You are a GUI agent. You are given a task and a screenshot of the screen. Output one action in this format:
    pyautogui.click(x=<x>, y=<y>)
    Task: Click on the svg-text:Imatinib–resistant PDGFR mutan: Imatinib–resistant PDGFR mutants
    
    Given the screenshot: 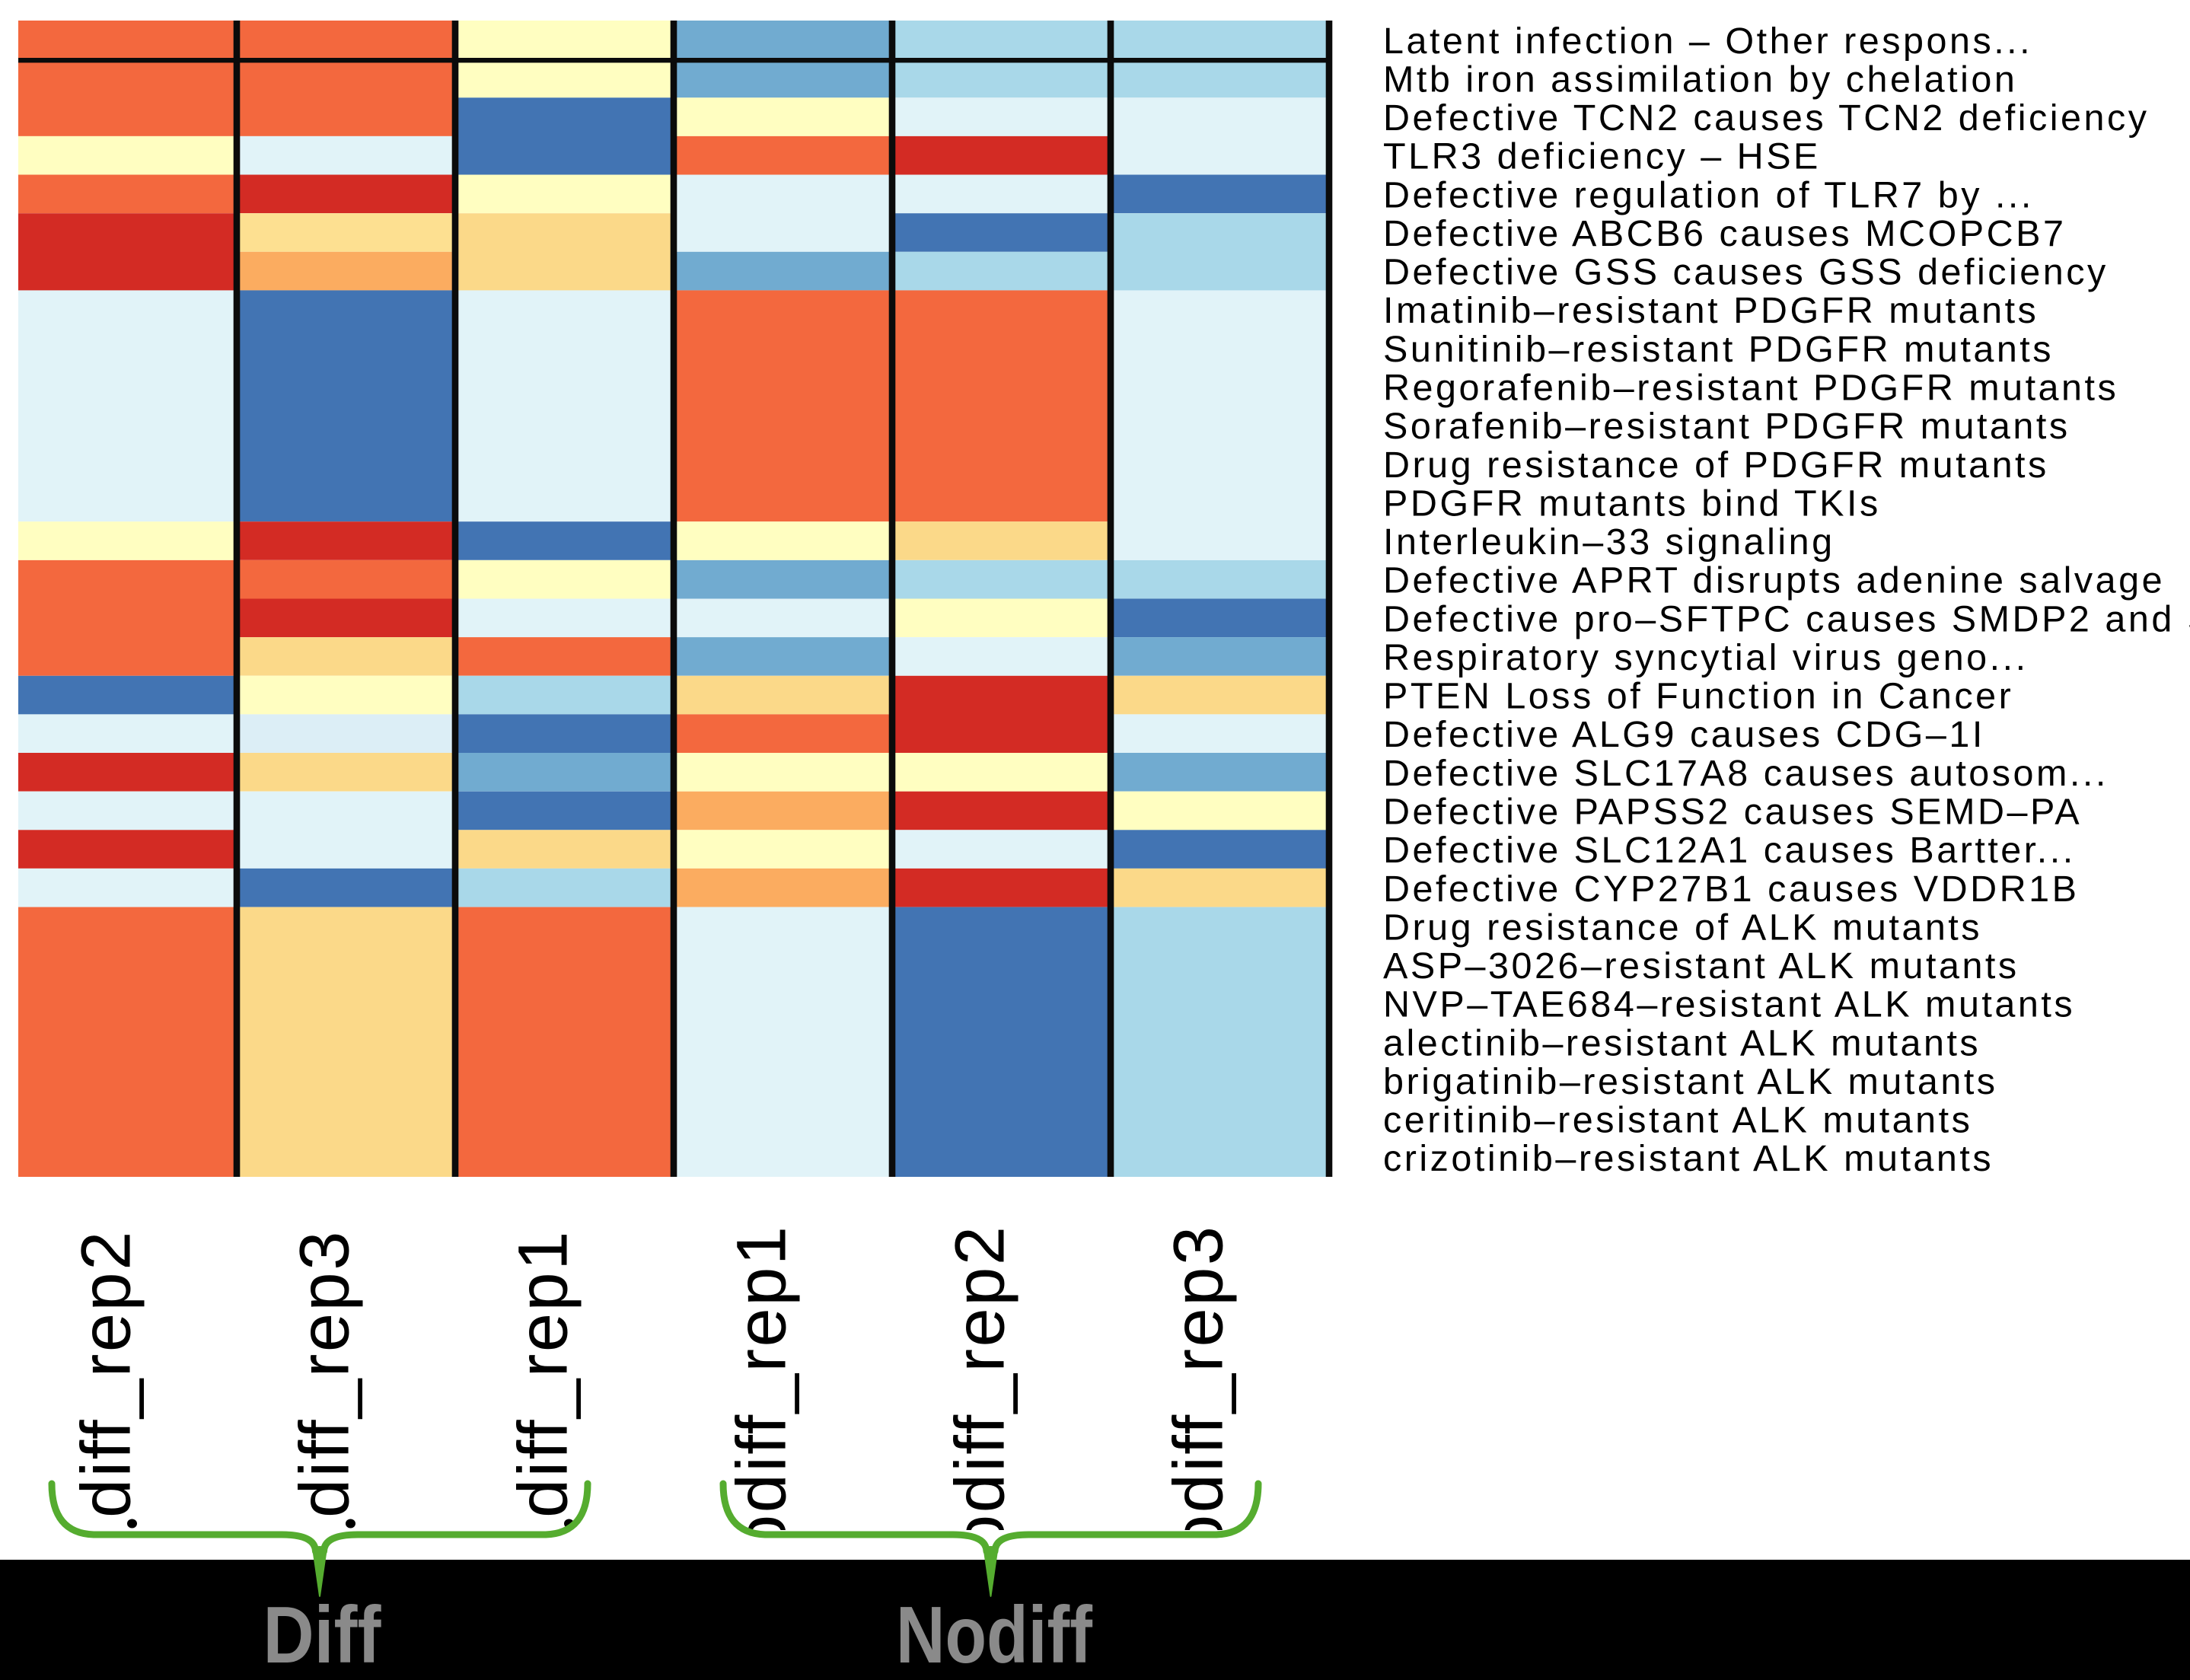 What is the action you would take?
    pyautogui.click(x=1711, y=311)
    